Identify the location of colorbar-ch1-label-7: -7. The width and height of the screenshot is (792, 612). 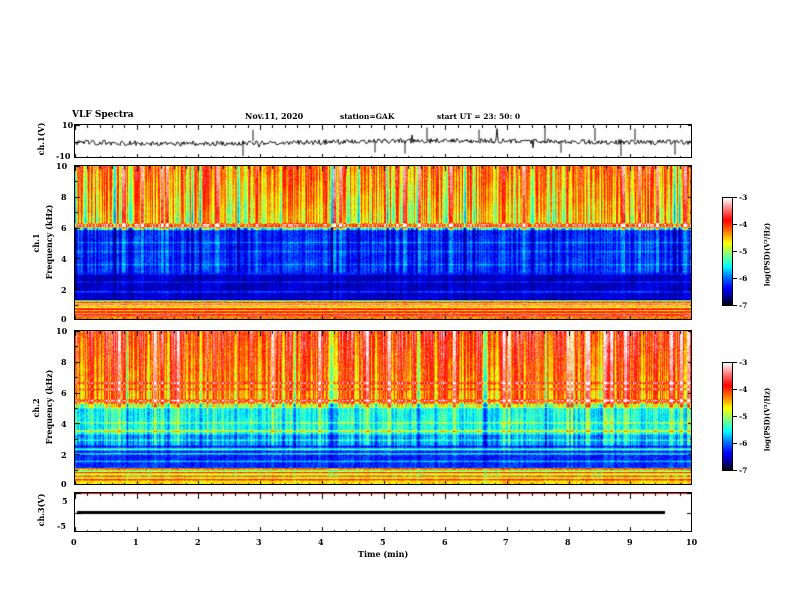
(743, 305).